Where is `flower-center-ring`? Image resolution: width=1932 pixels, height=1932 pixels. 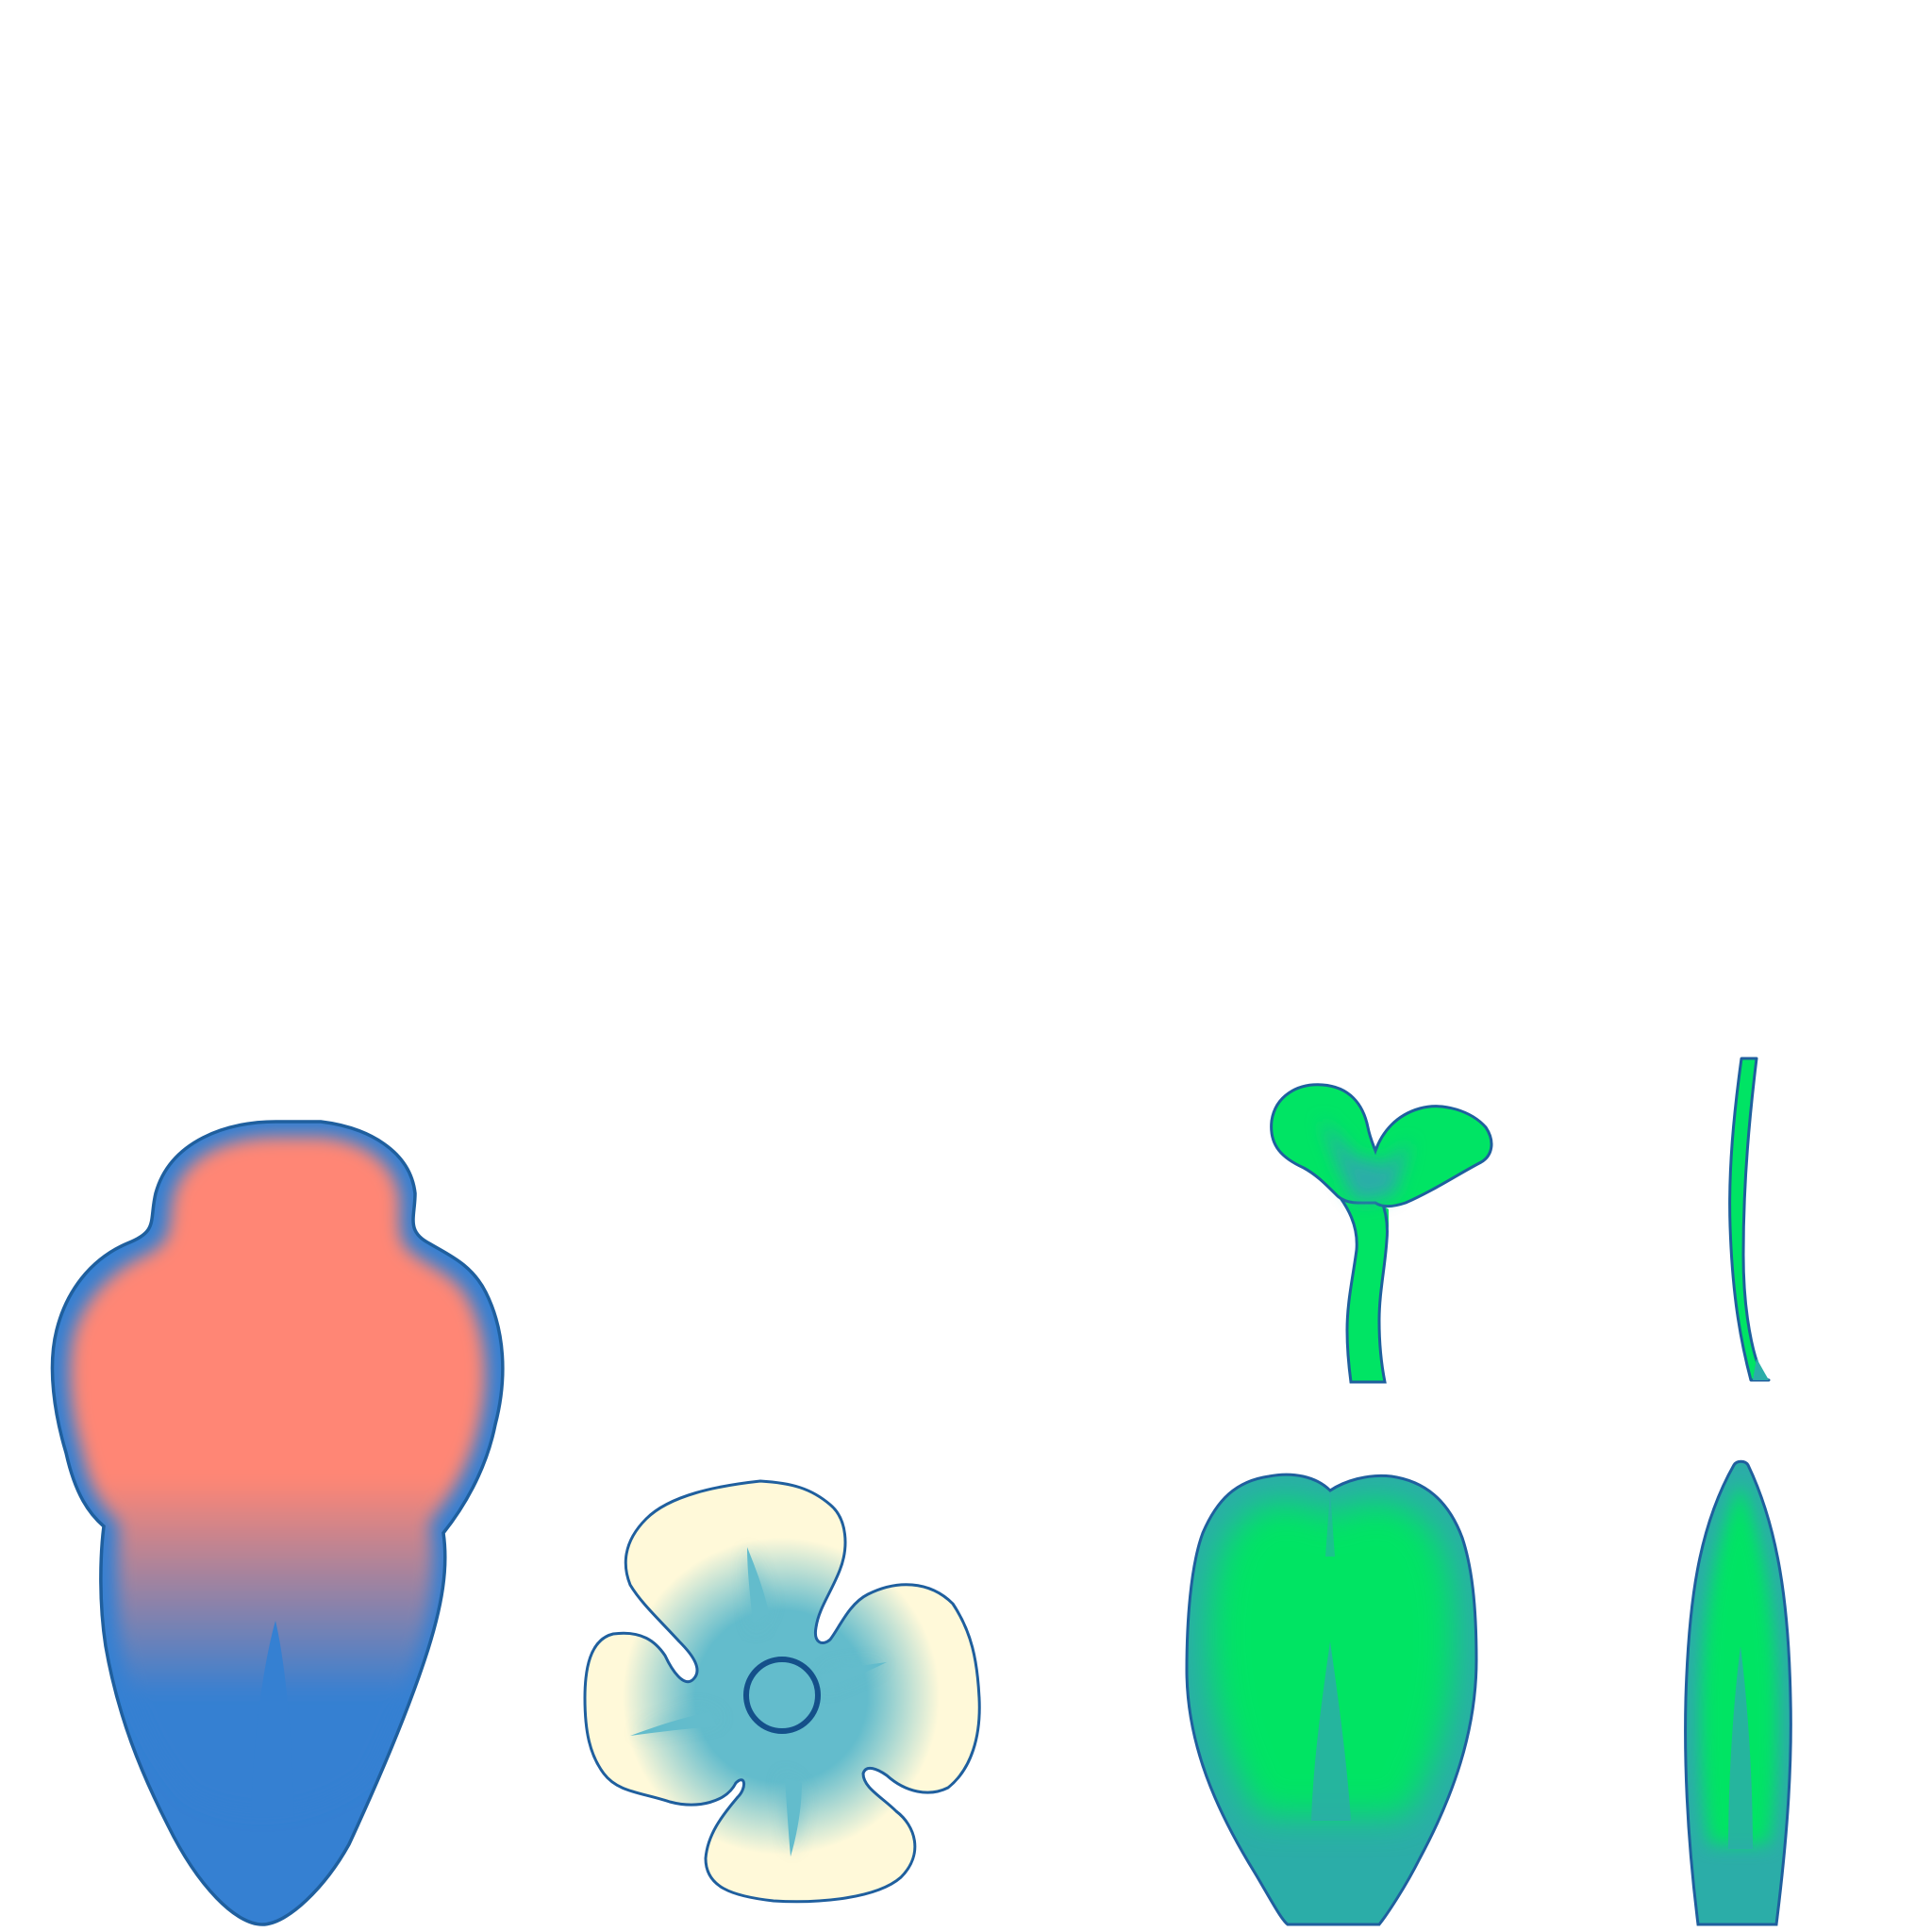
flower-center-ring is located at coordinates (782, 1695).